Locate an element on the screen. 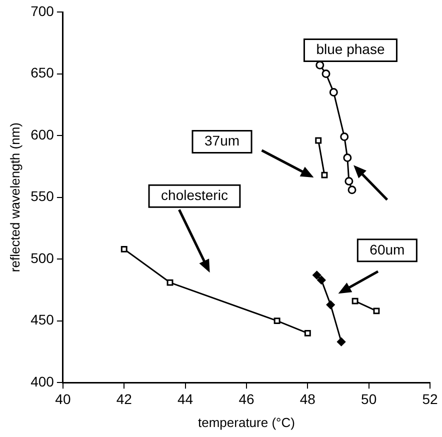 Image resolution: width=442 pixels, height=437 pixels. y-tick-label: 700 is located at coordinates (42, 10).